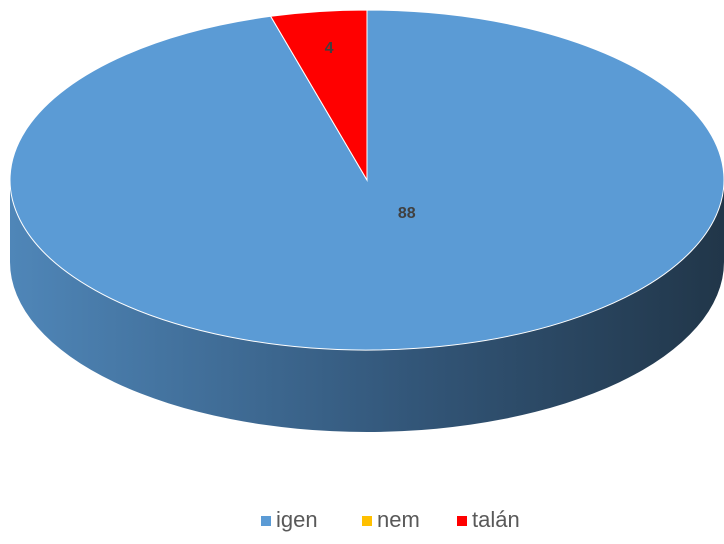 The image size is (724, 544). I want to click on legend-label: igen, so click(297, 519).